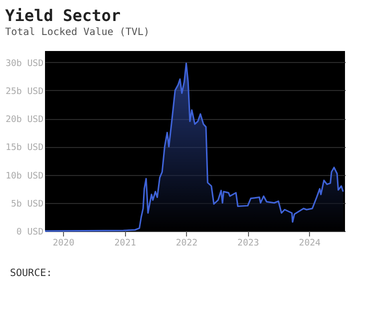  I want to click on x-tick-label: 2020, so click(63, 243).